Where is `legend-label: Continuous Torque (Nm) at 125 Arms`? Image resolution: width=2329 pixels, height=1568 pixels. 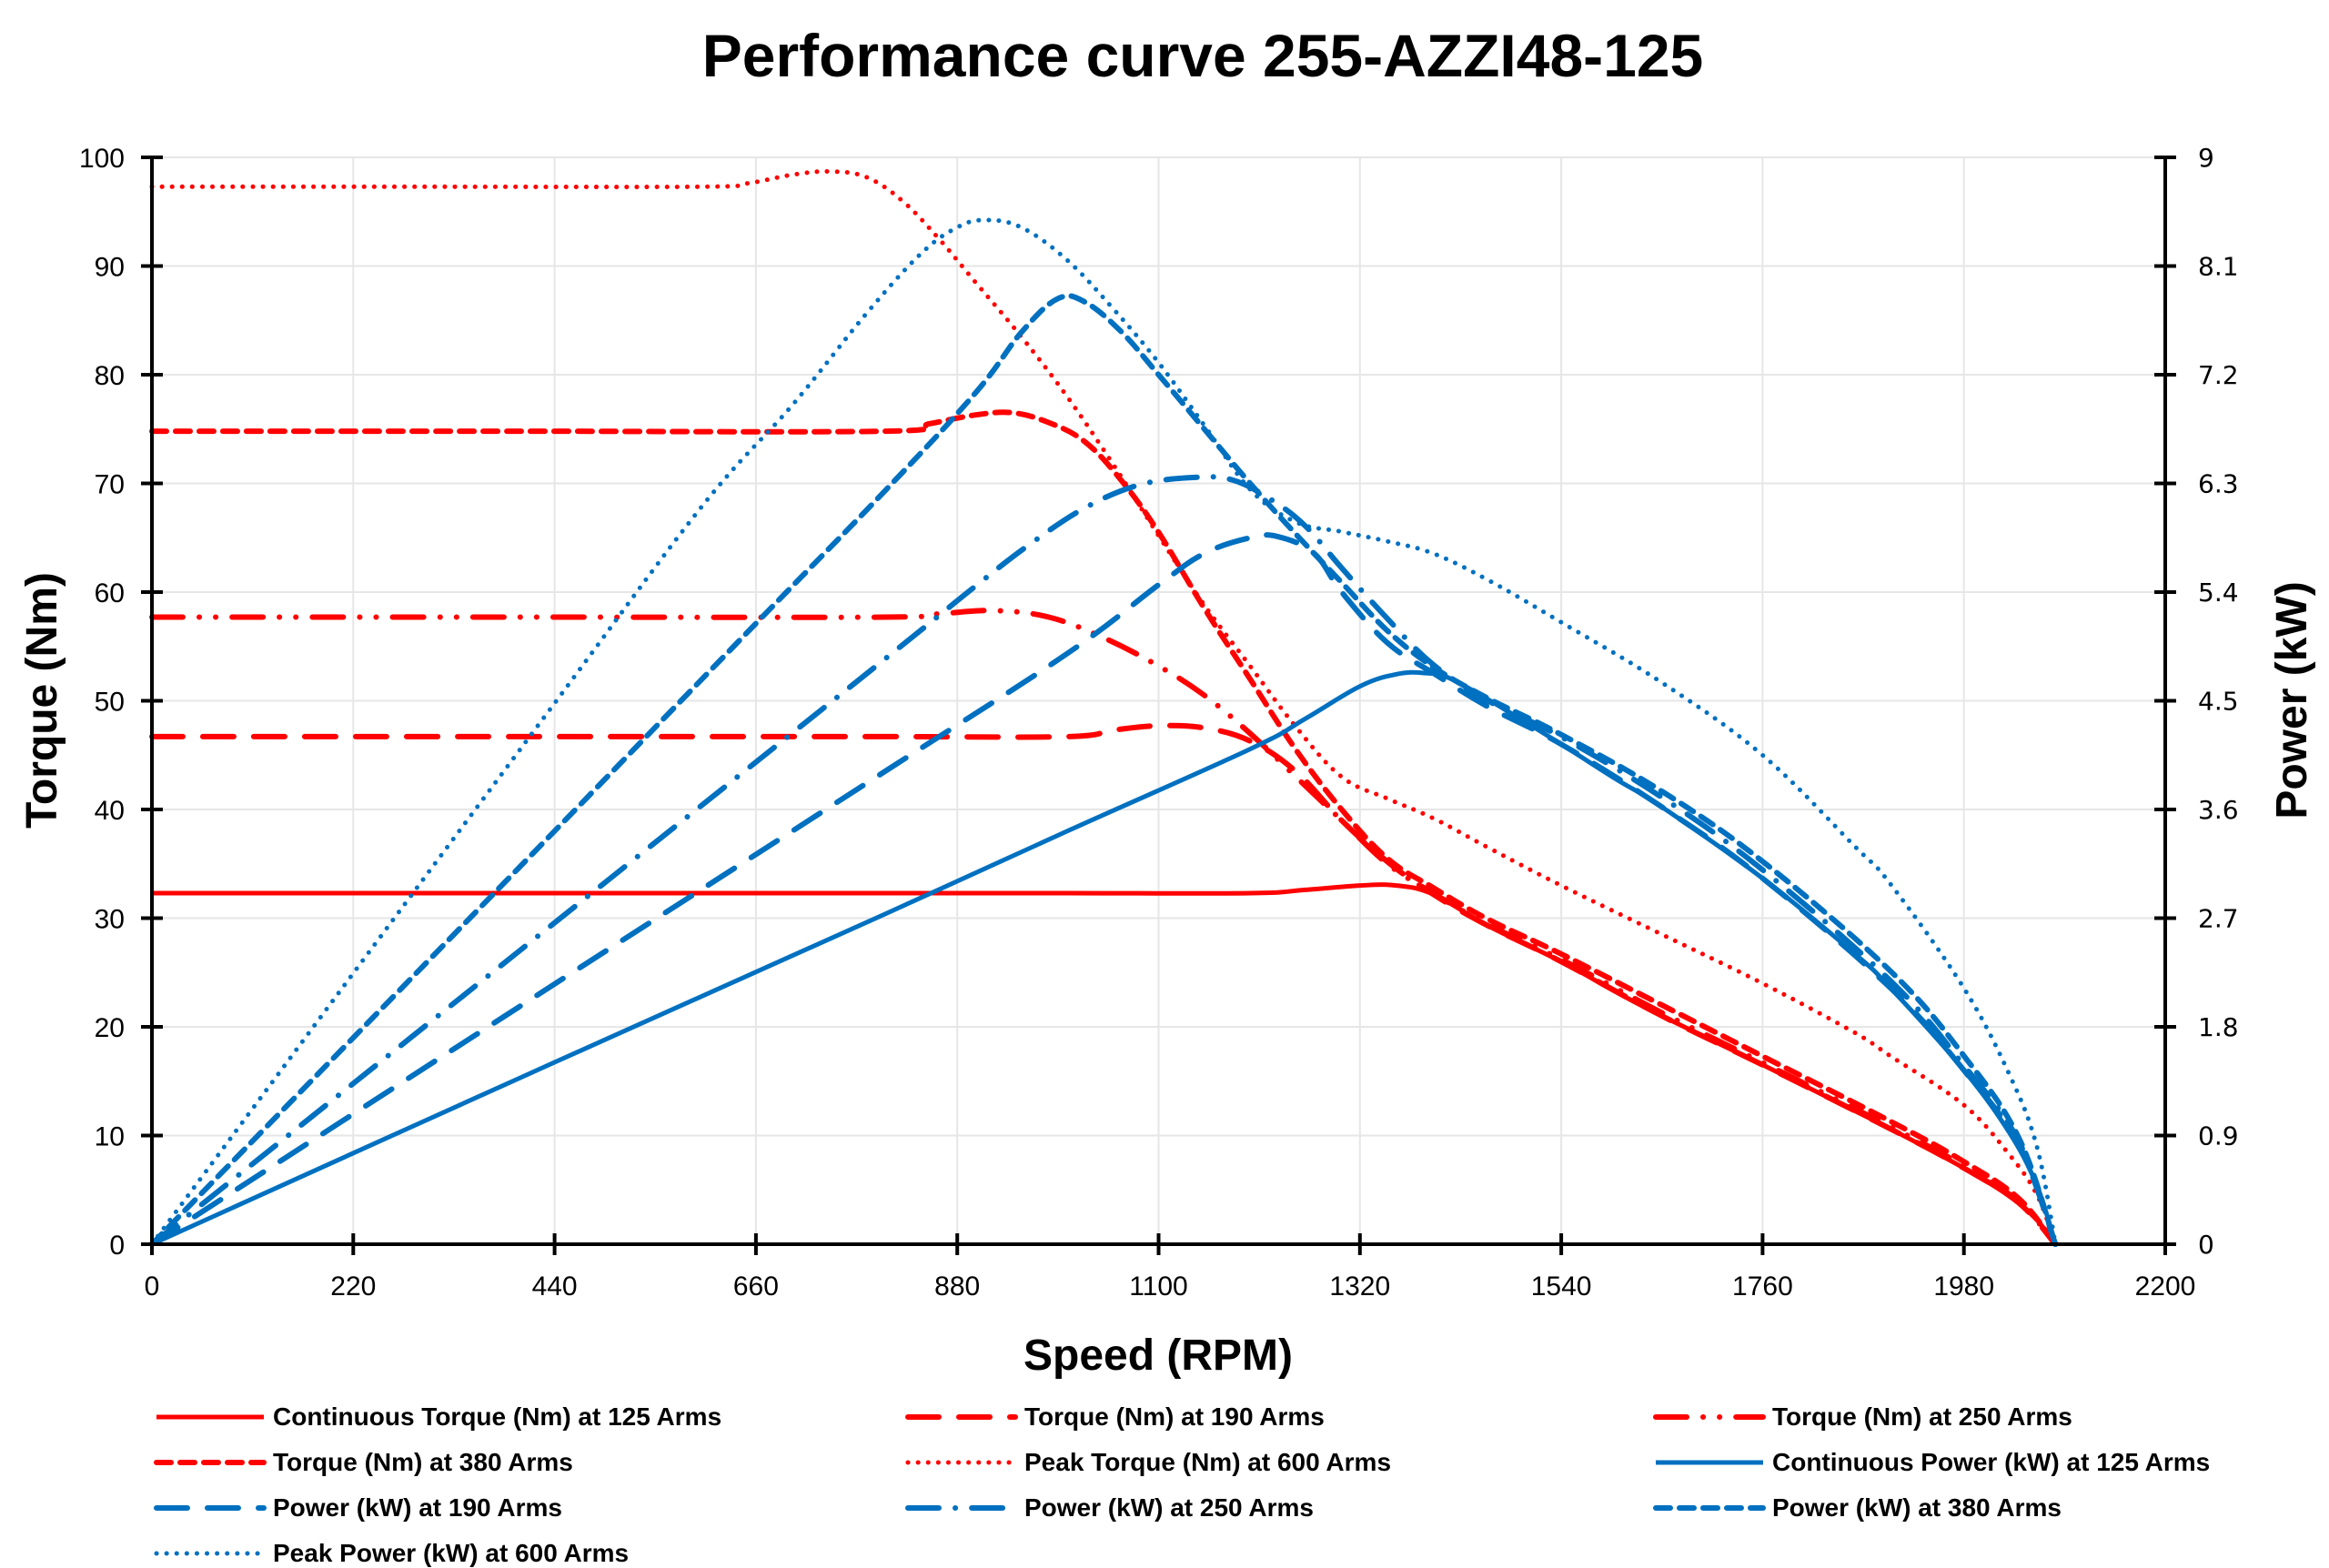 legend-label: Continuous Torque (Nm) at 125 Arms is located at coordinates (497, 1416).